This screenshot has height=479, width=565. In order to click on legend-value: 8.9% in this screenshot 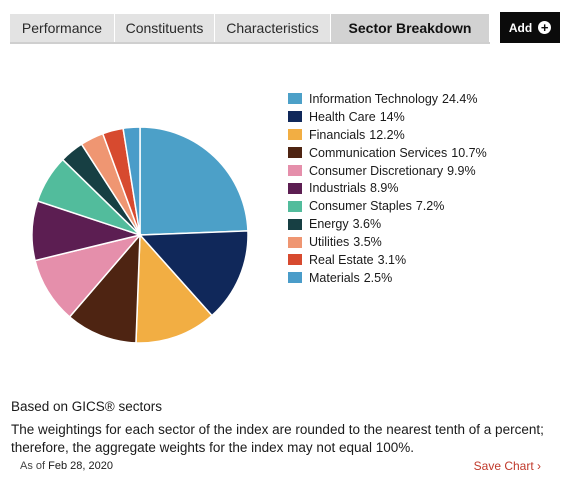, I will do `click(384, 188)`.